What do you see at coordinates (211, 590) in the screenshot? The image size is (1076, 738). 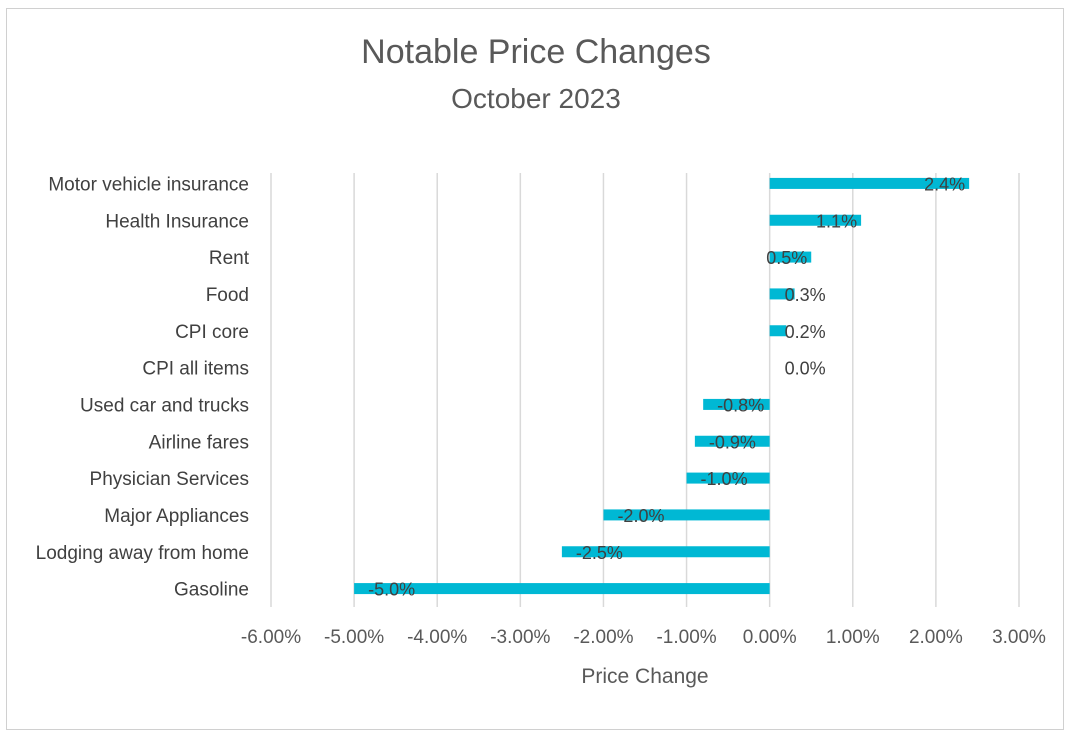 I see `category-label: Gasoline` at bounding box center [211, 590].